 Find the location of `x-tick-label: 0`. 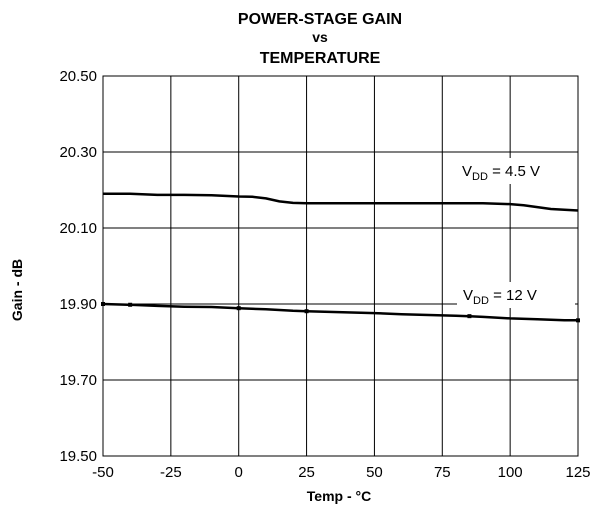

x-tick-label: 0 is located at coordinates (239, 472).